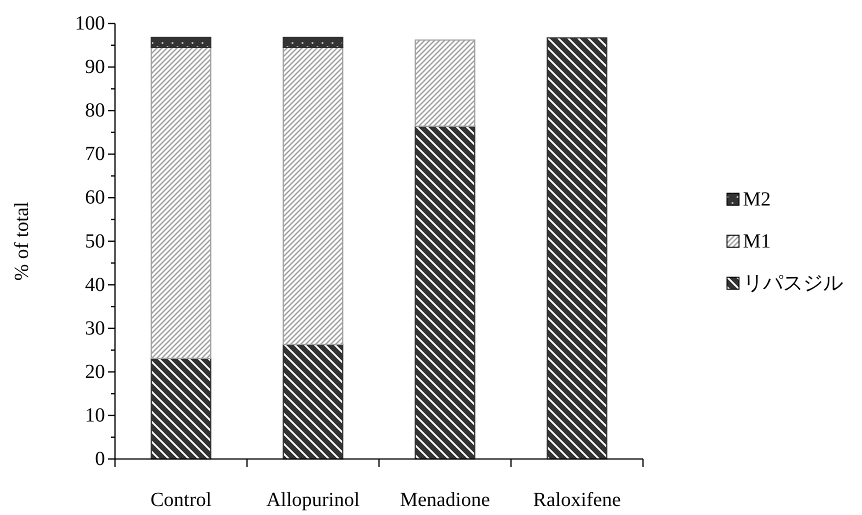 This screenshot has width=862, height=515. Describe the element at coordinates (95, 285) in the screenshot. I see `y-tick-label: 40` at that location.